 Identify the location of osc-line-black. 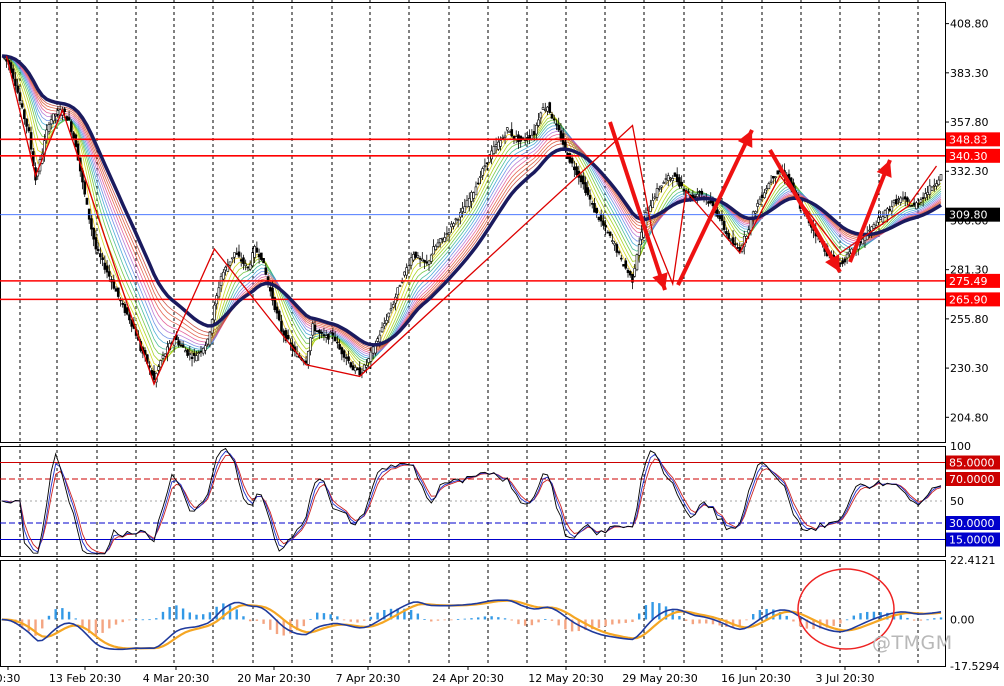
(471, 501).